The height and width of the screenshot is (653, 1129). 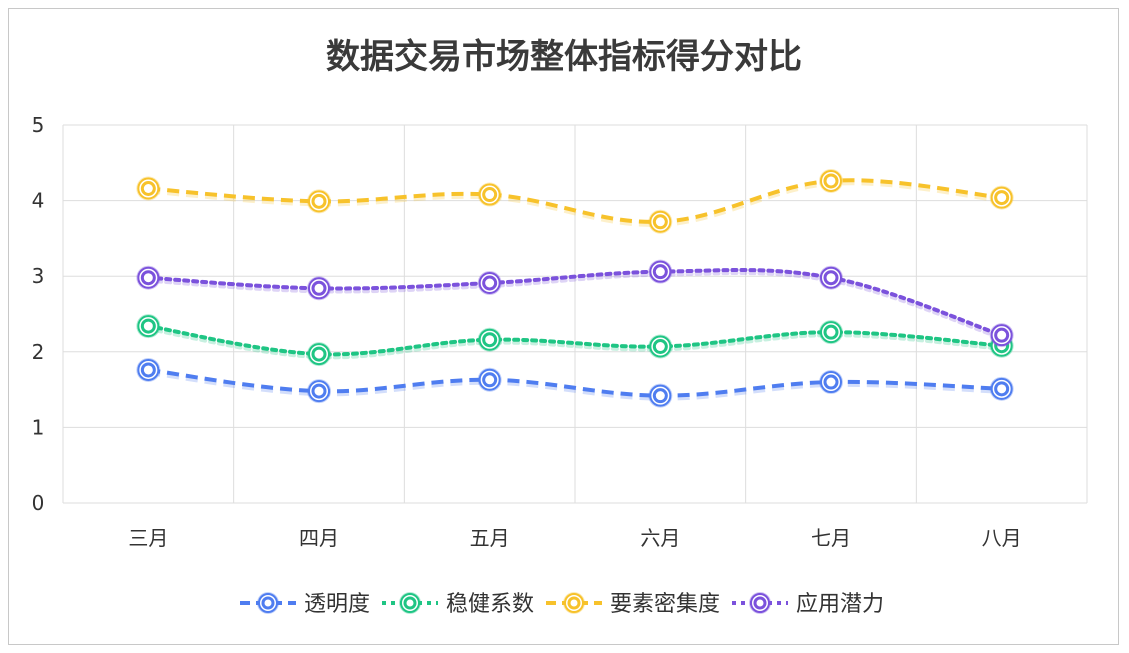 I want to click on legend-label: 应用潜力, so click(x=840, y=604).